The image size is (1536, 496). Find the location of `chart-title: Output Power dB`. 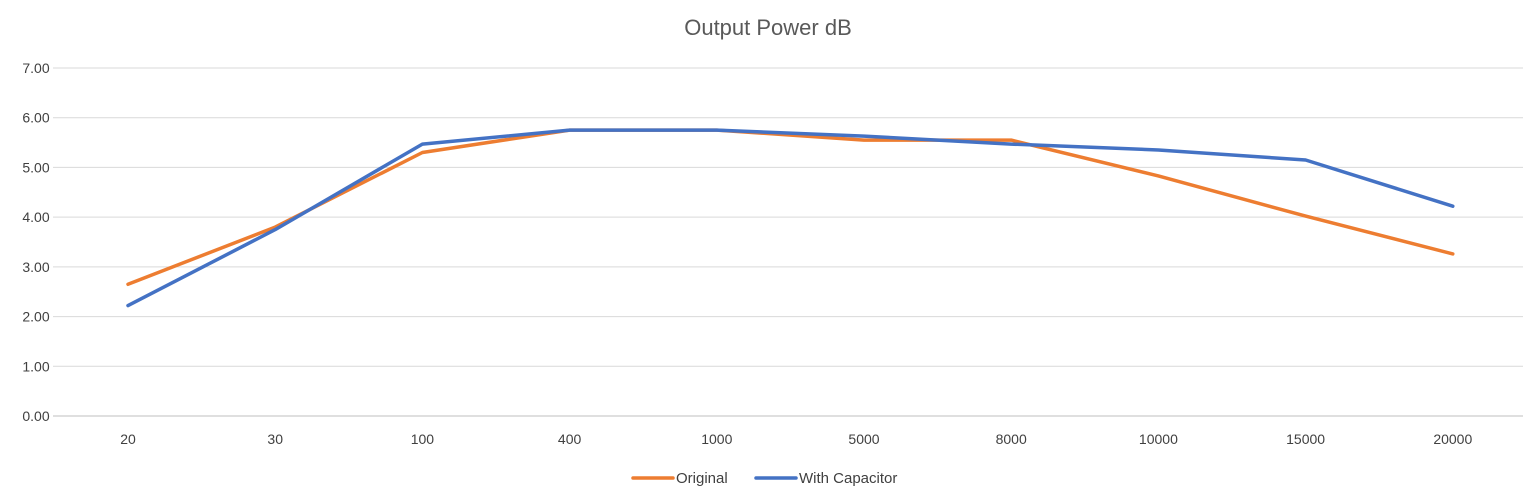

chart-title: Output Power dB is located at coordinates (768, 27).